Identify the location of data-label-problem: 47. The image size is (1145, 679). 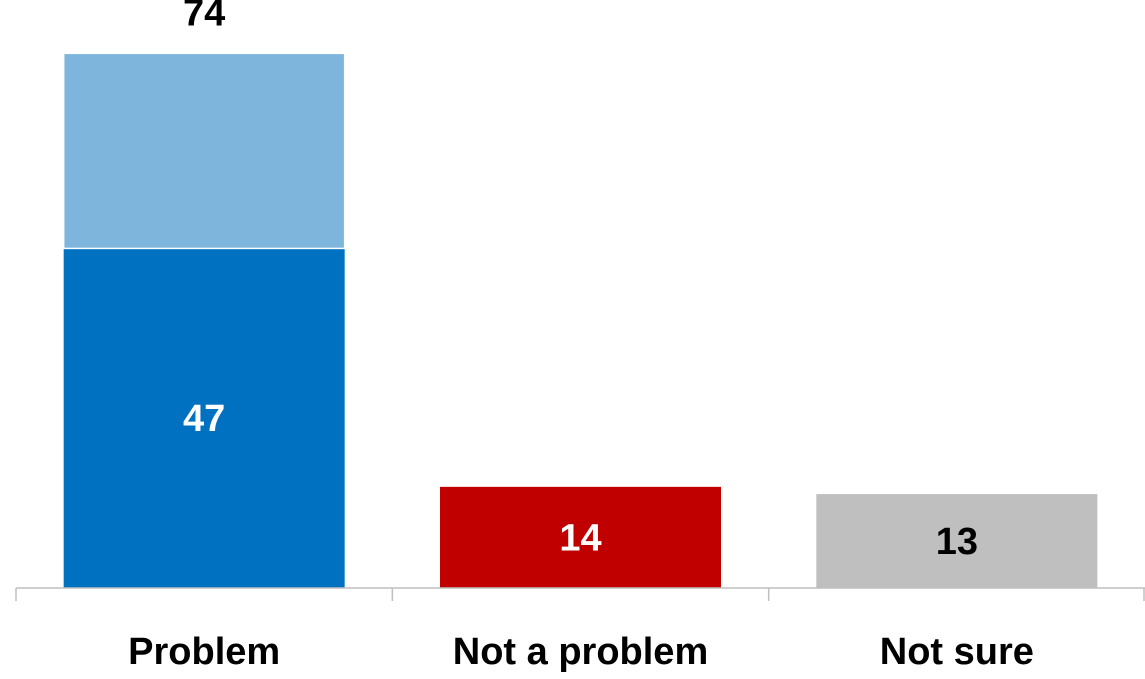
(204, 419).